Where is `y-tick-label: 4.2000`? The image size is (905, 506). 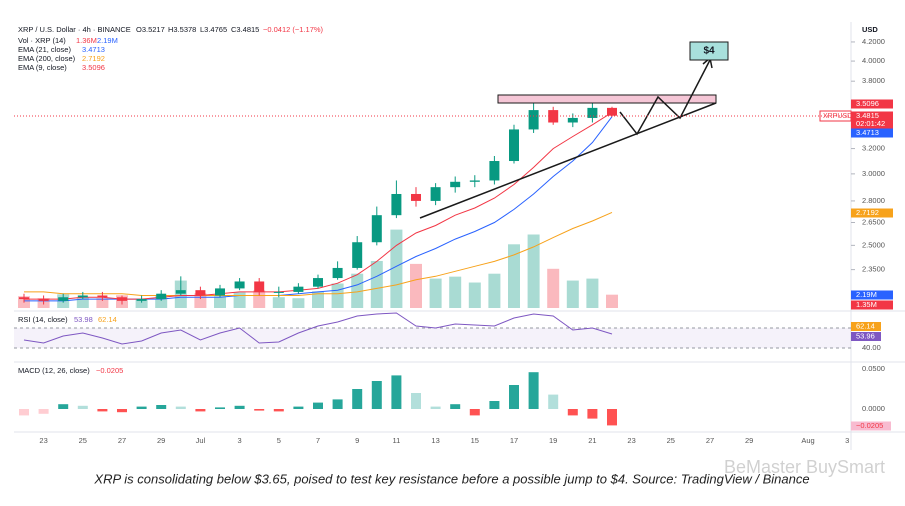
y-tick-label: 4.2000 is located at coordinates (873, 41).